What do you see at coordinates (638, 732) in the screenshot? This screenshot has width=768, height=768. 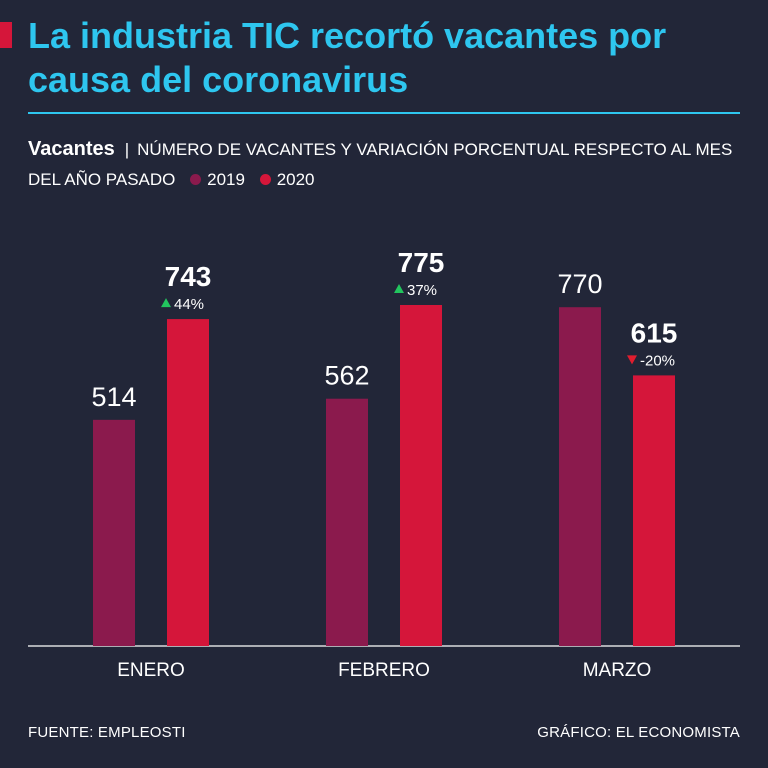 I see `credit-note: GRÁFICO: EL ECONOMISTA` at bounding box center [638, 732].